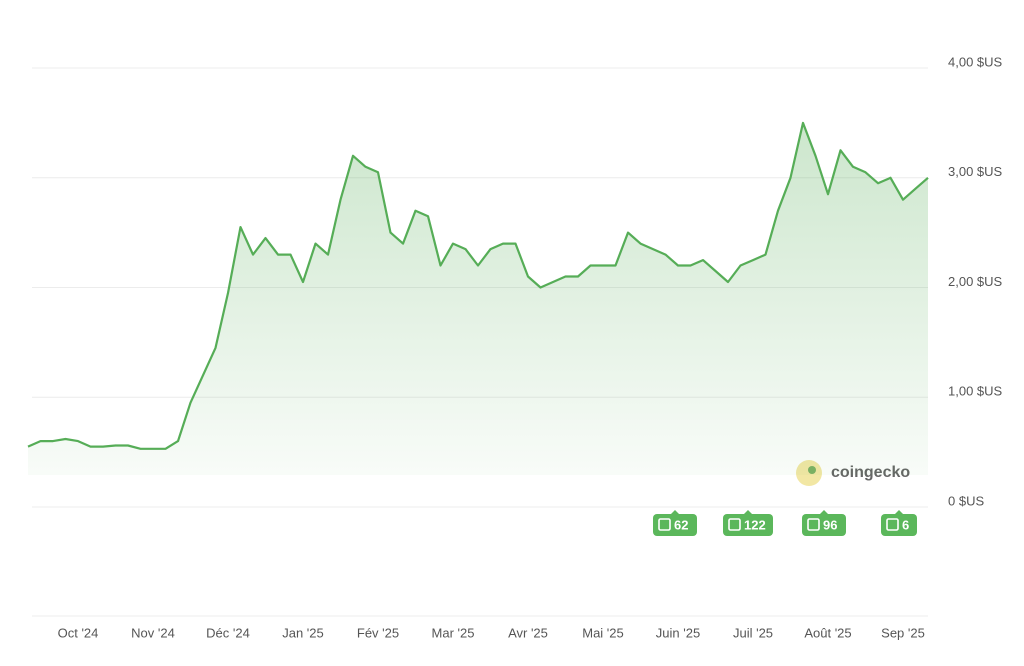  Describe the element at coordinates (975, 61) in the screenshot. I see `y-tick-label: 4,00 $US` at that location.